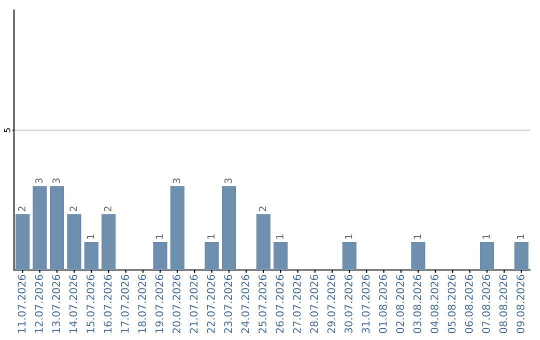  Describe the element at coordinates (382, 304) in the screenshot. I see `x-tick-label: 01.08.2026` at that location.